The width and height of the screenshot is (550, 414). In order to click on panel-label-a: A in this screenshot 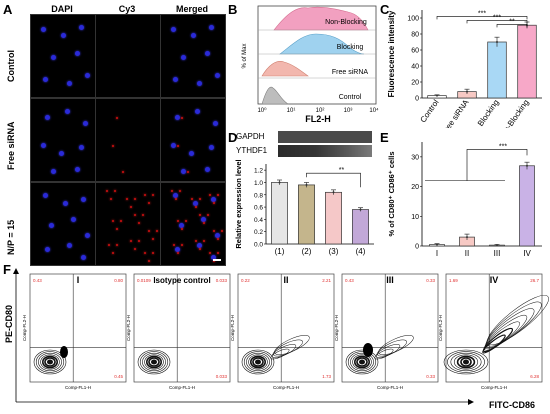, I will do `click(8, 9)`.